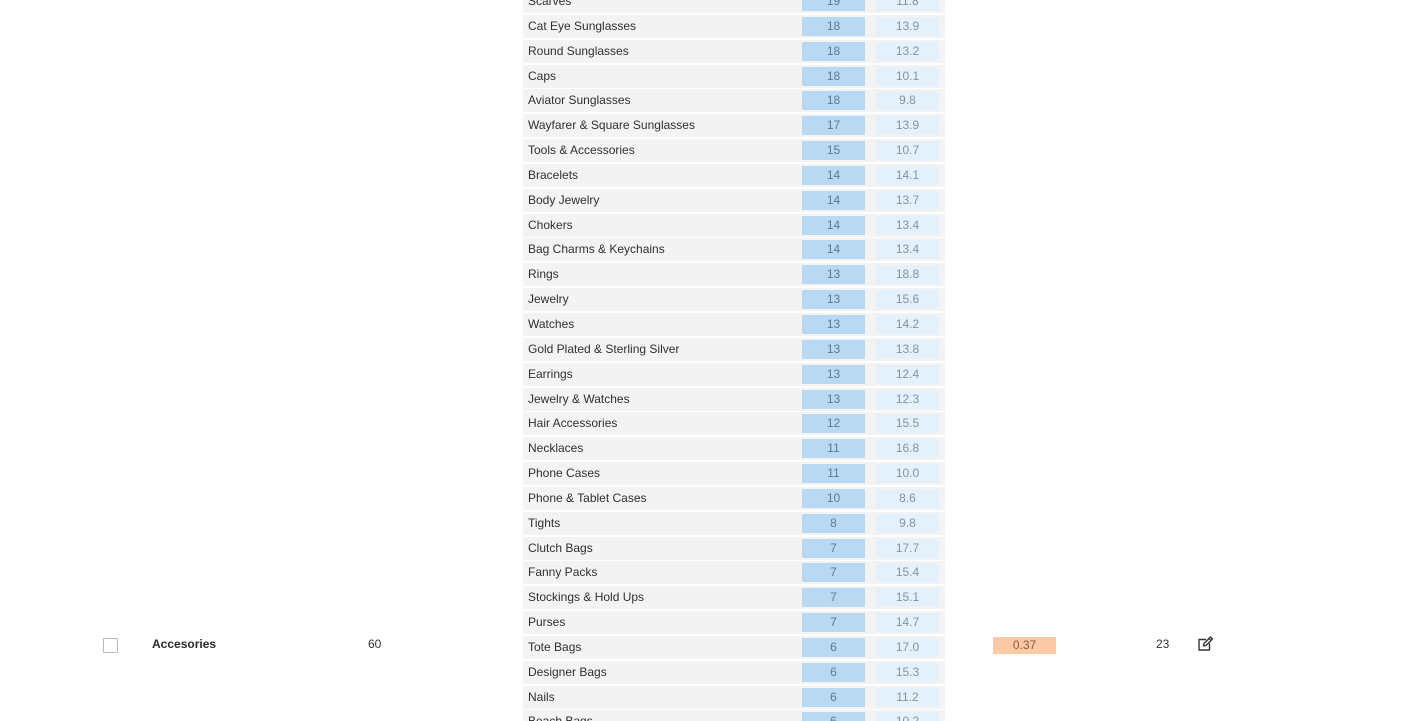  Describe the element at coordinates (833, 5) in the screenshot. I see `subcategory-count: 19` at that location.